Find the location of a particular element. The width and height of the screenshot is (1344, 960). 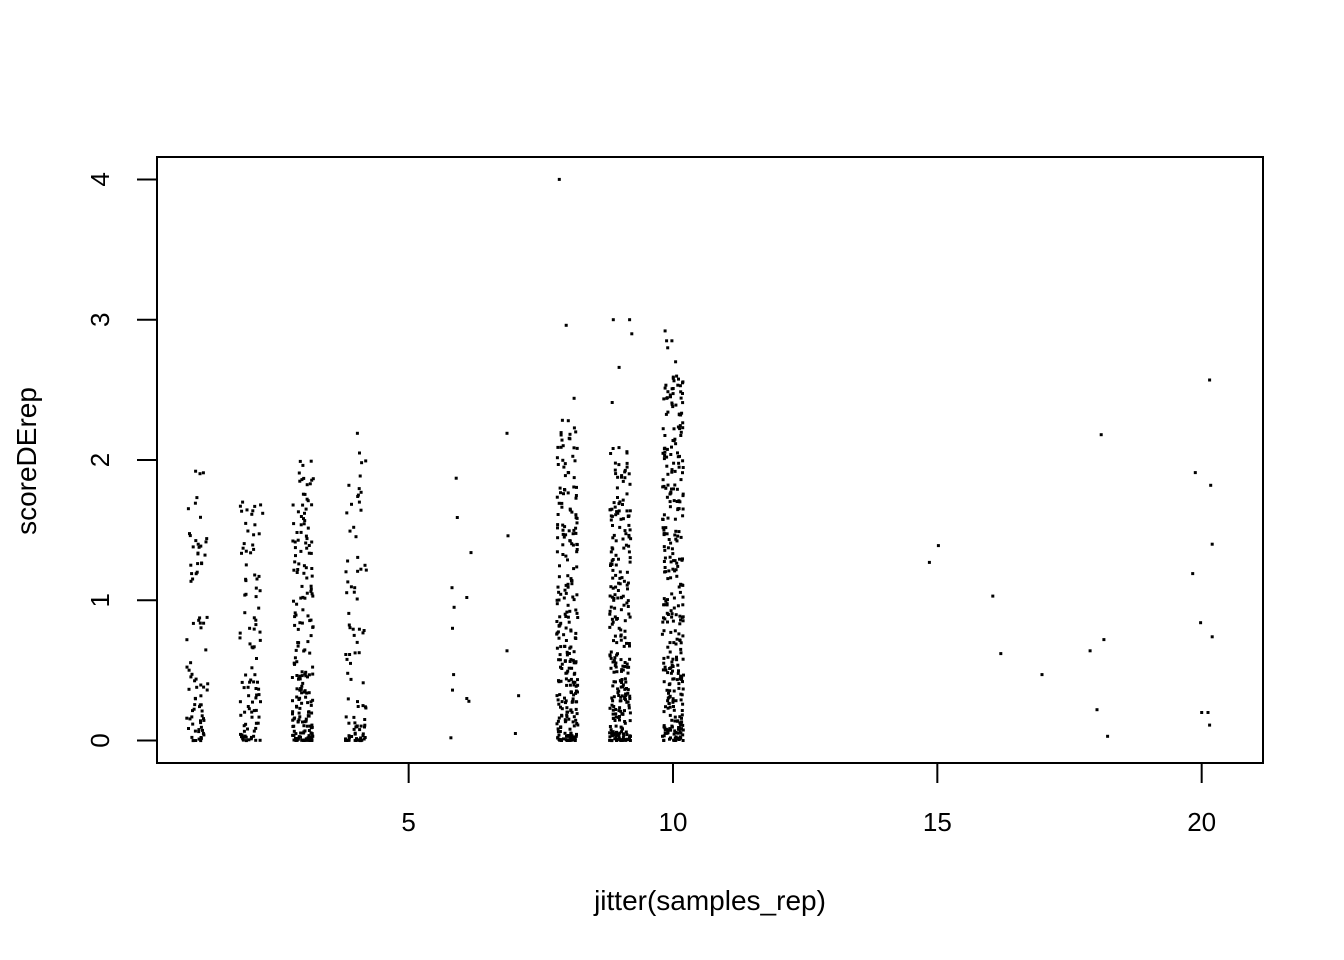

x-axis-title: jitter(samples_rep) is located at coordinates (709, 900).